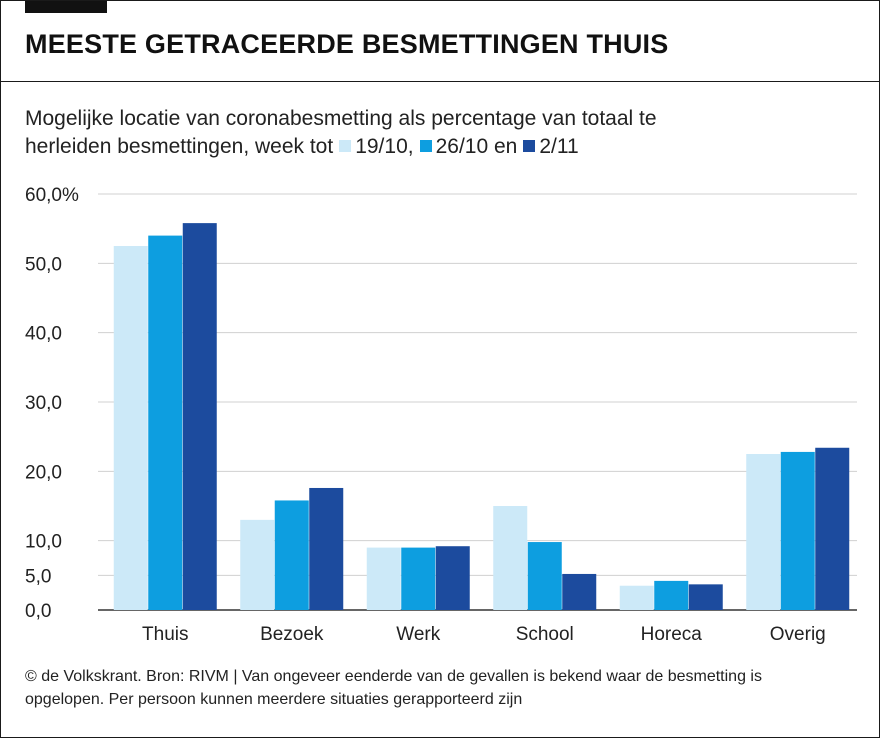  I want to click on legend-label-2-11: 2/11, so click(559, 146).